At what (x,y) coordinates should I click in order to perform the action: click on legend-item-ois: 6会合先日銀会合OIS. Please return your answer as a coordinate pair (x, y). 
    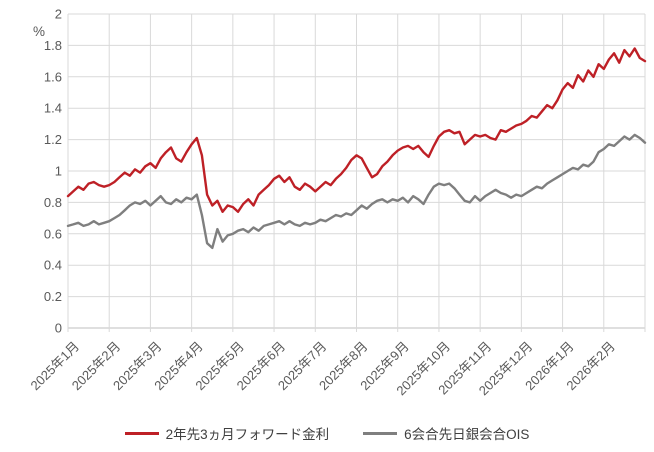
    Looking at the image, I should click on (446, 433).